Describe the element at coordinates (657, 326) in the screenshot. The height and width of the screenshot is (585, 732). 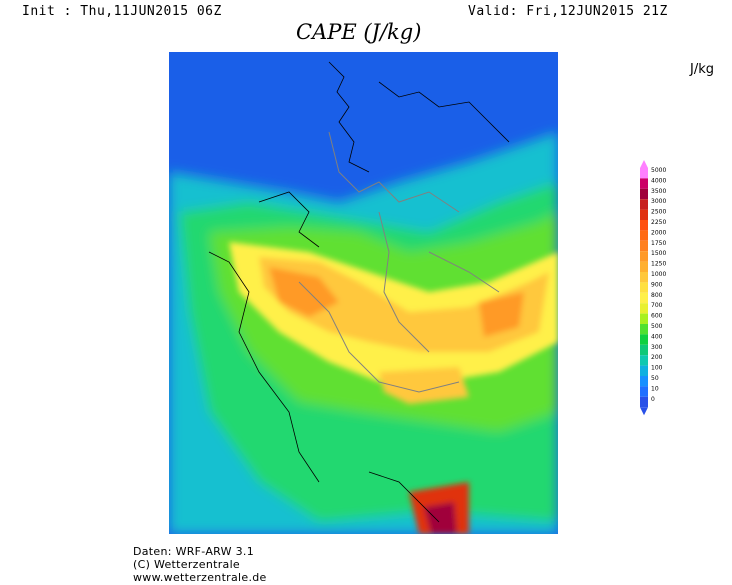
I see `legend-label: 500` at that location.